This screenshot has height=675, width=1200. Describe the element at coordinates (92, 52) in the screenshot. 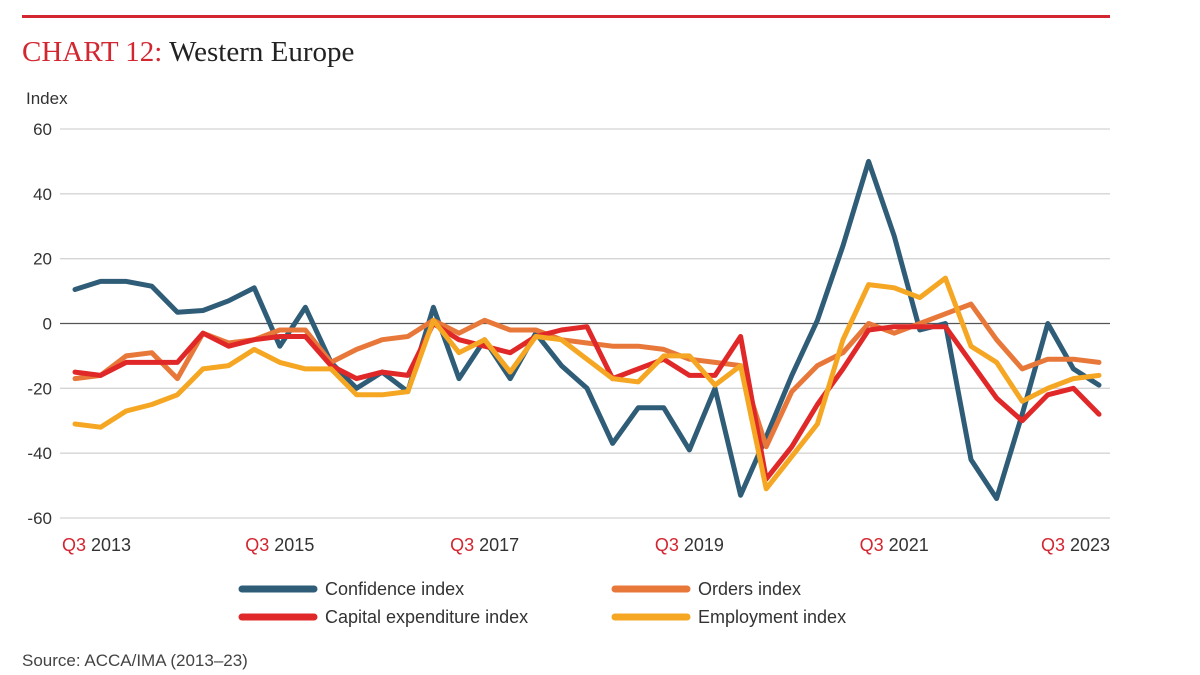

I see `chart-number: CHART 12:` at that location.